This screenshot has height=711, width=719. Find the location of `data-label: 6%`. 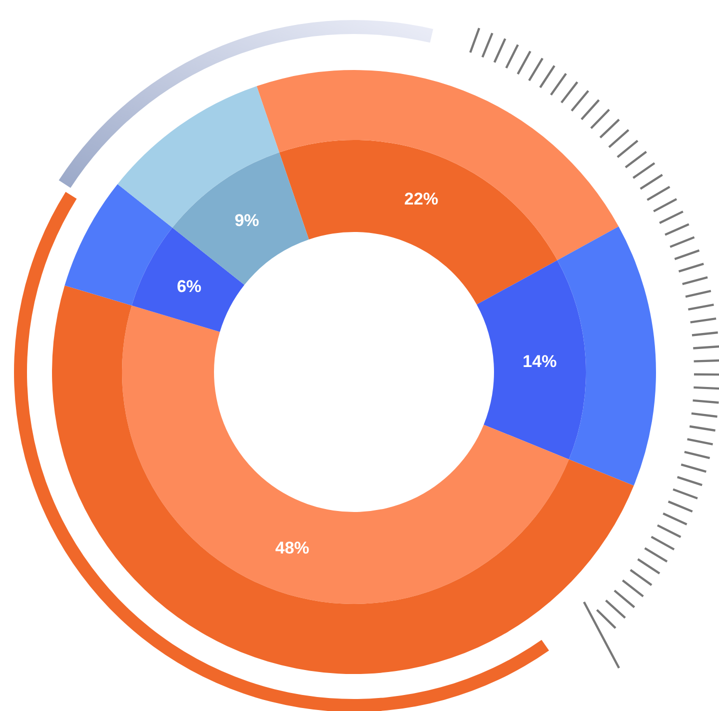

data-label: 6% is located at coordinates (189, 286).